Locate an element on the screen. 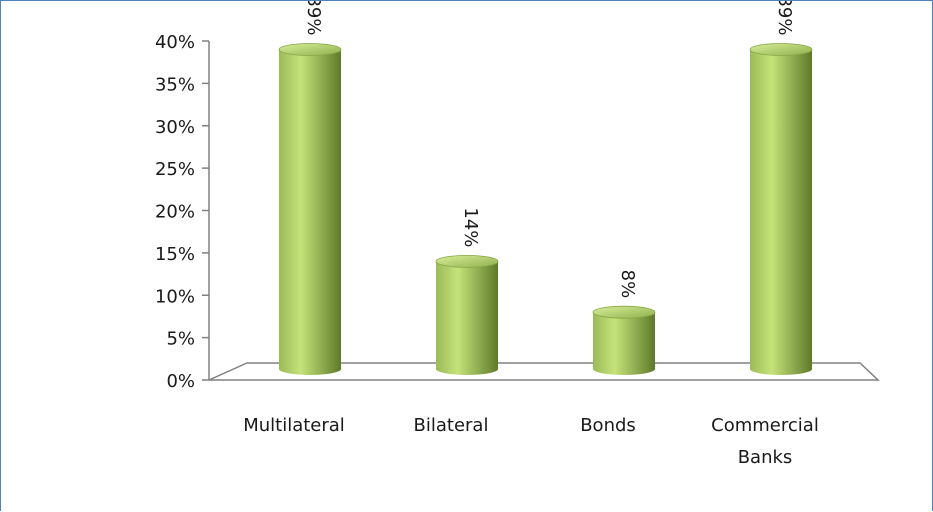 The width and height of the screenshot is (933, 512). bar-bilateral is located at coordinates (467, 314).